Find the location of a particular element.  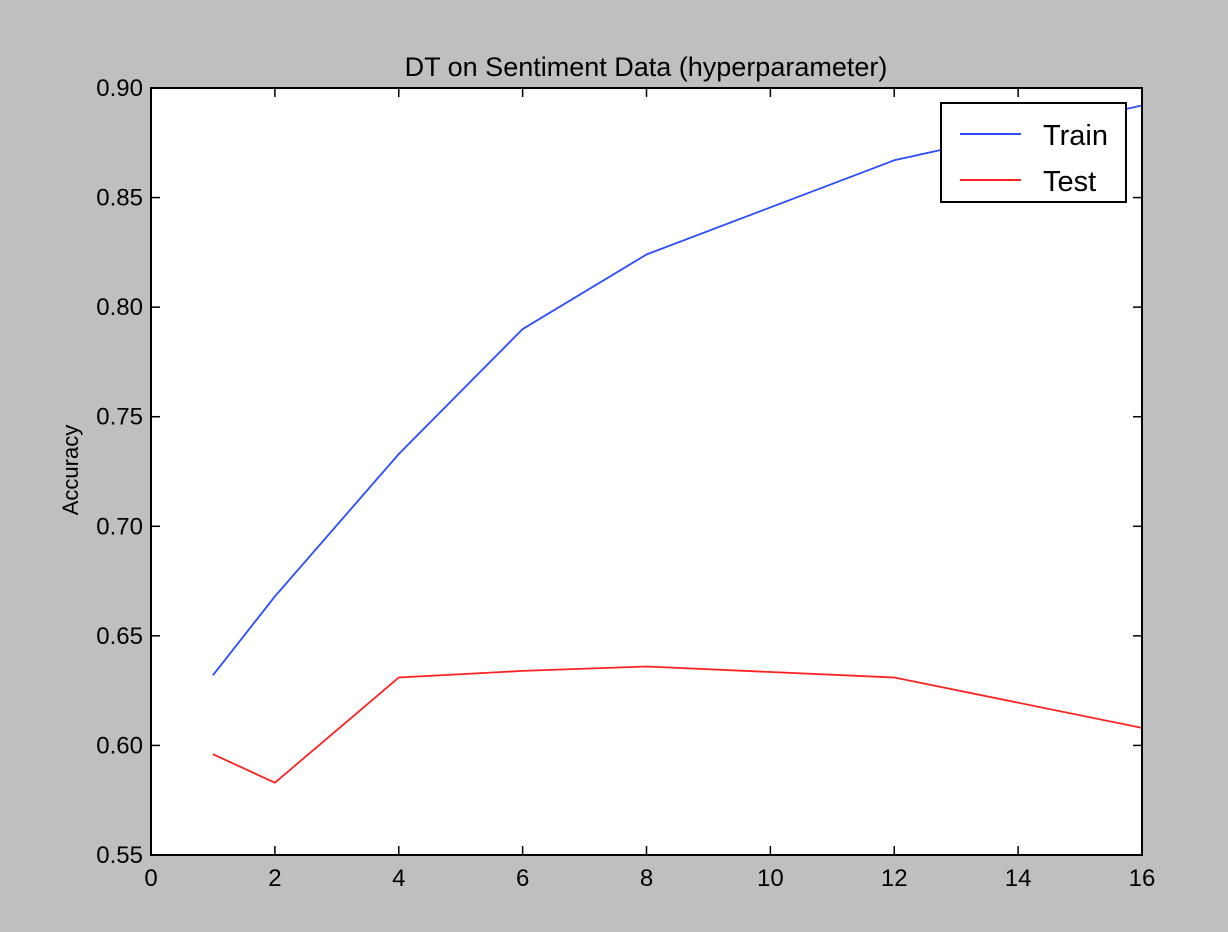

y-tick-label: 0.70 is located at coordinates (119, 526).